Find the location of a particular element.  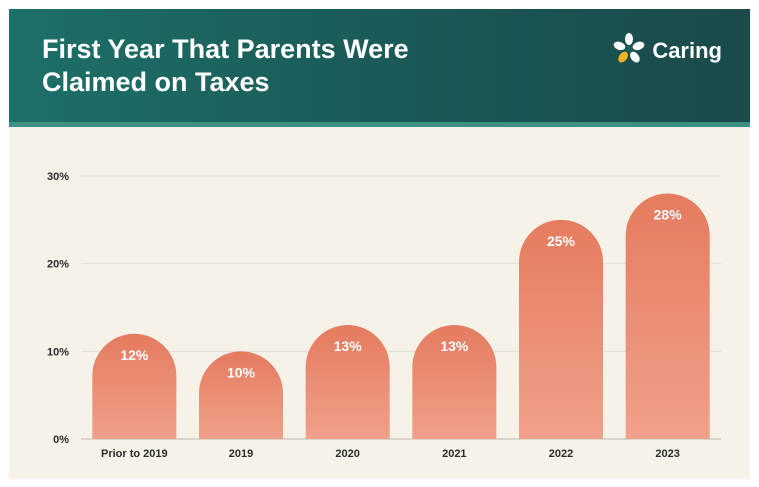

header-accent-stripe is located at coordinates (379, 124).